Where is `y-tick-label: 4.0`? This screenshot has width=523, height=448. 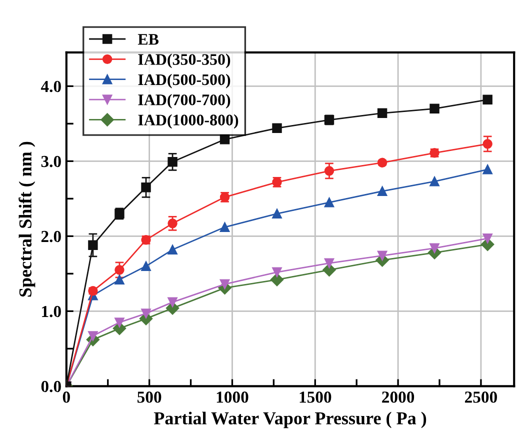 y-tick-label: 4.0 is located at coordinates (50, 86).